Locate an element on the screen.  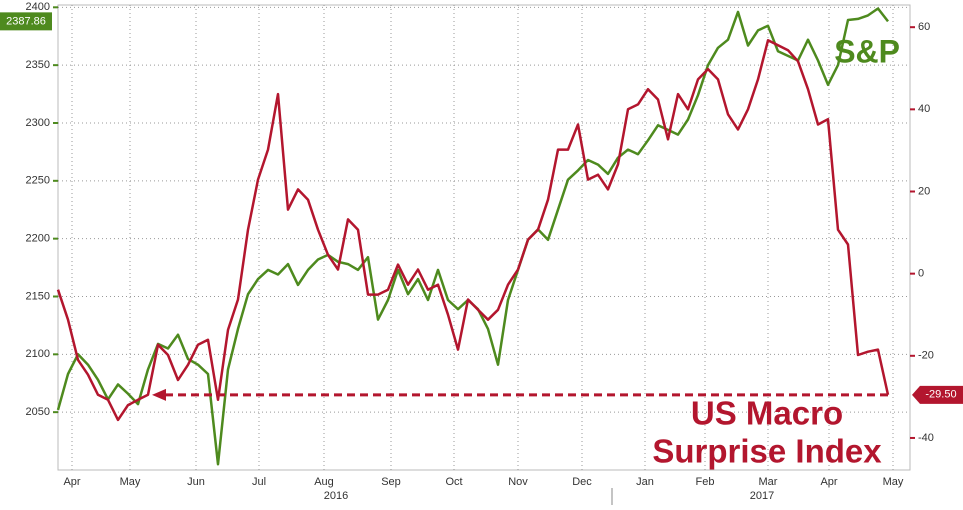
y-tick-label: 2050 is located at coordinates (38, 412).